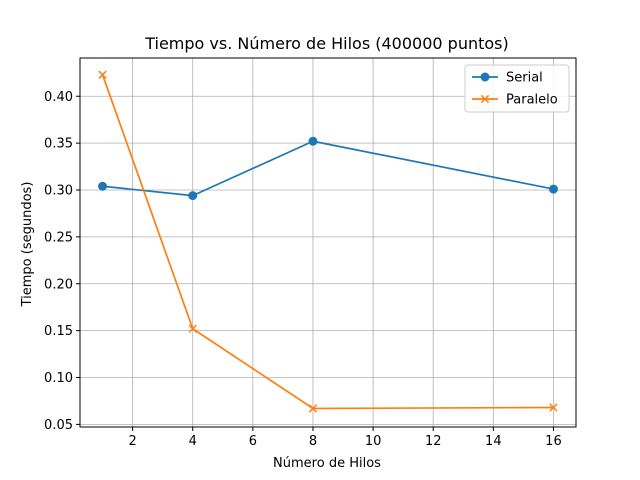  I want to click on series-line-serial, so click(328, 168).